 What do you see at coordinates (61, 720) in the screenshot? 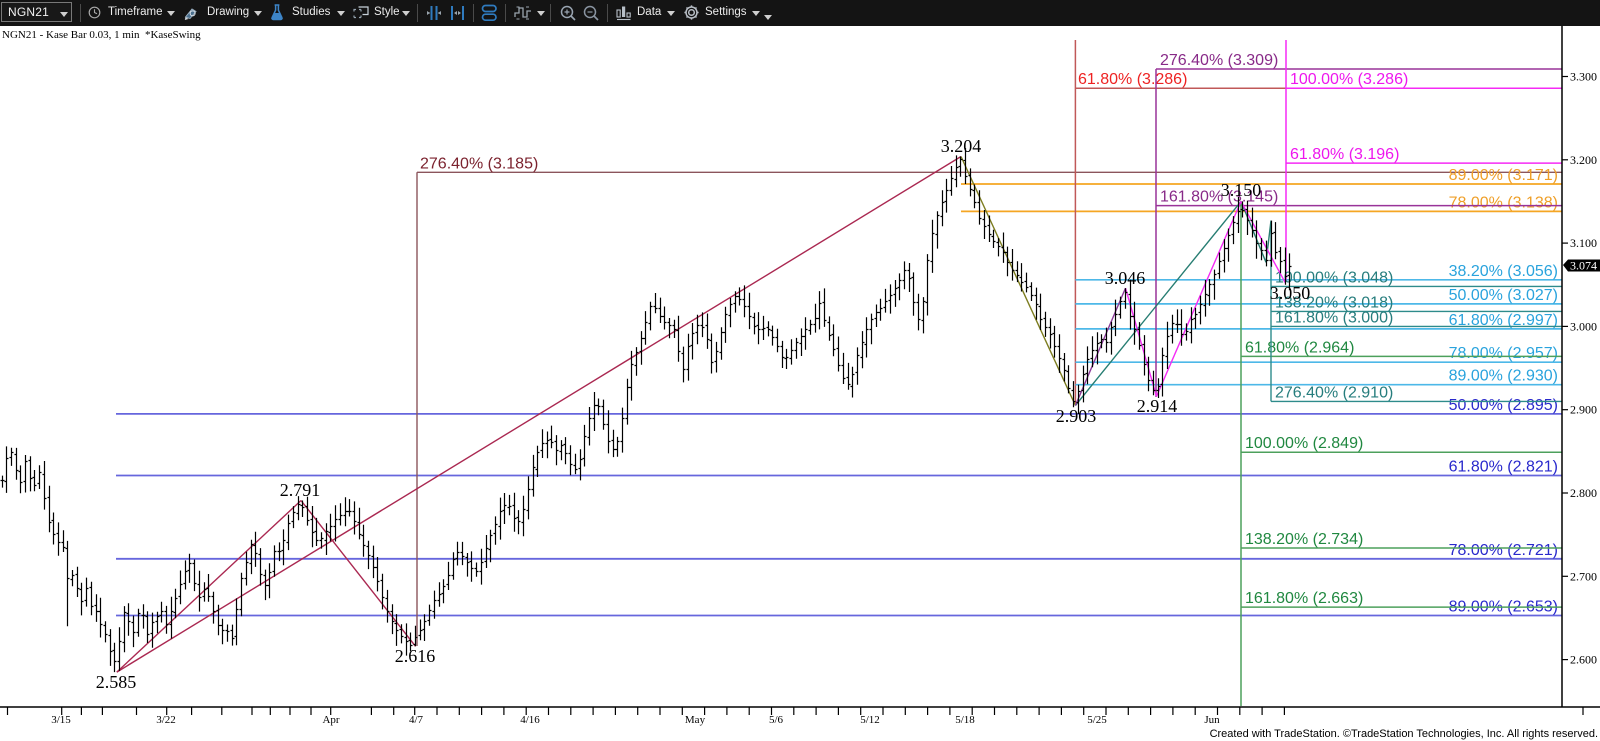
I see `svg-text: 3/15` at bounding box center [61, 720].